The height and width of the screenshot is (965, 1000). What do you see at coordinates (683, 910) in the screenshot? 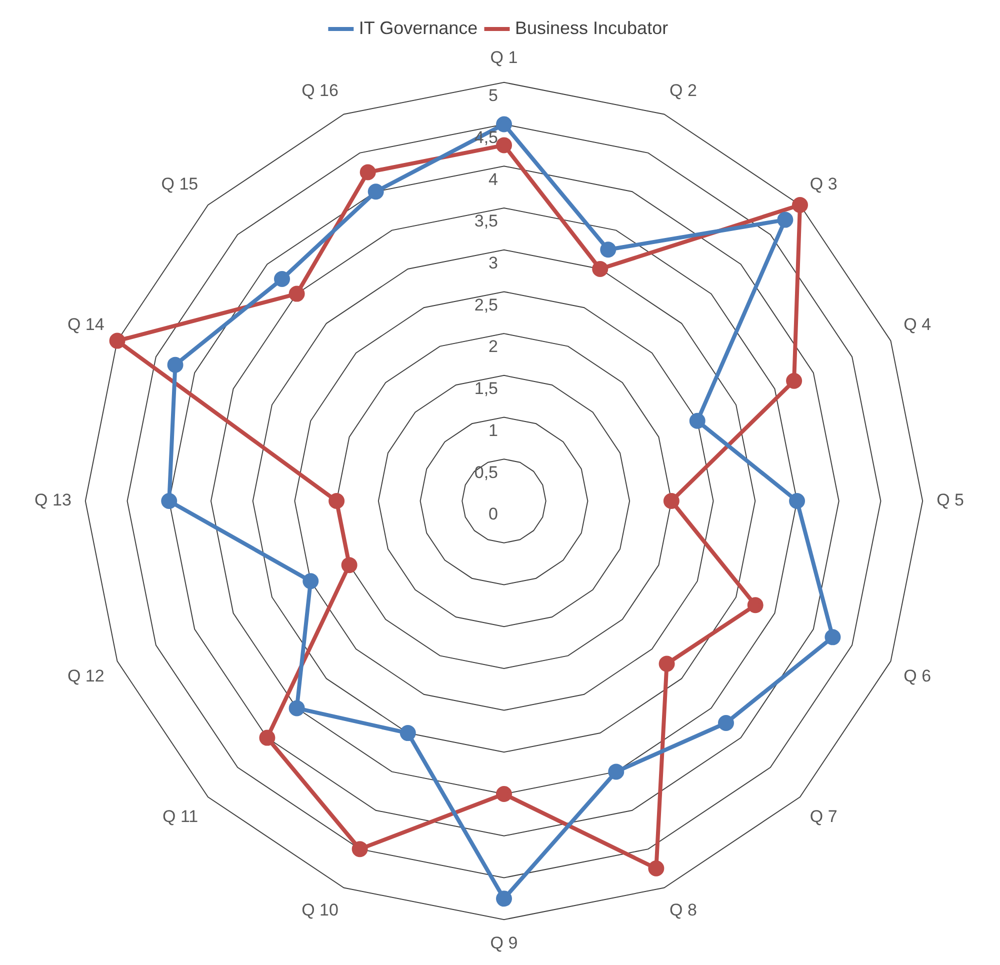
I see `spoke-label: Q 8` at bounding box center [683, 910].